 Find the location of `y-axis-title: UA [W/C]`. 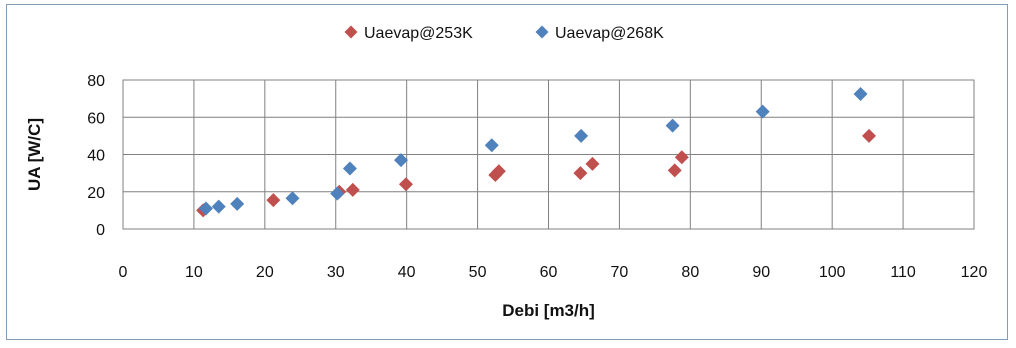

y-axis-title: UA [W/C] is located at coordinates (34, 154).